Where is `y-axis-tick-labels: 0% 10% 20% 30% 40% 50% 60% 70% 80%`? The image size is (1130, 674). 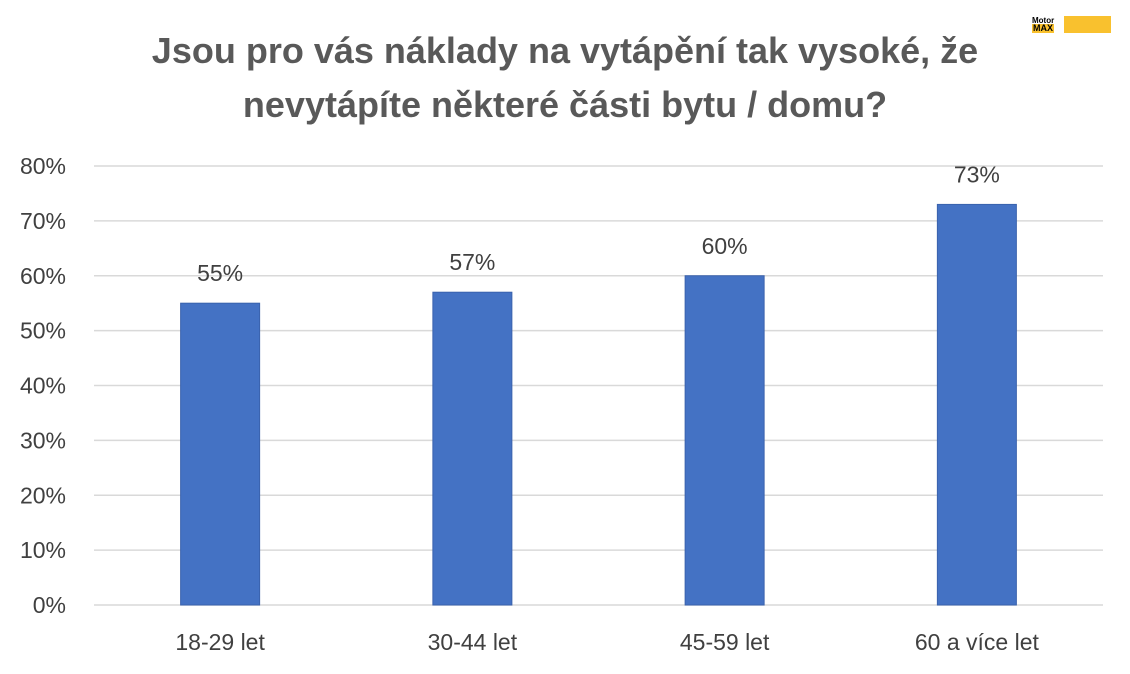 y-axis-tick-labels: 0% 10% 20% 30% 40% 50% 60% 70% 80% is located at coordinates (43, 385).